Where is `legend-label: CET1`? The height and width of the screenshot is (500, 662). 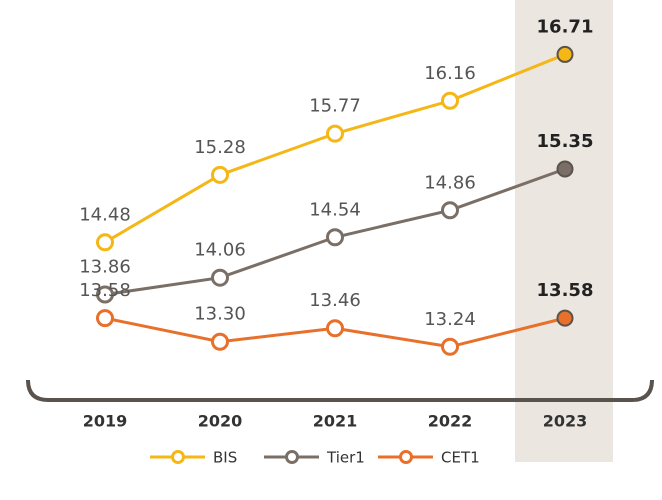
legend-label: CET1 is located at coordinates (460, 458).